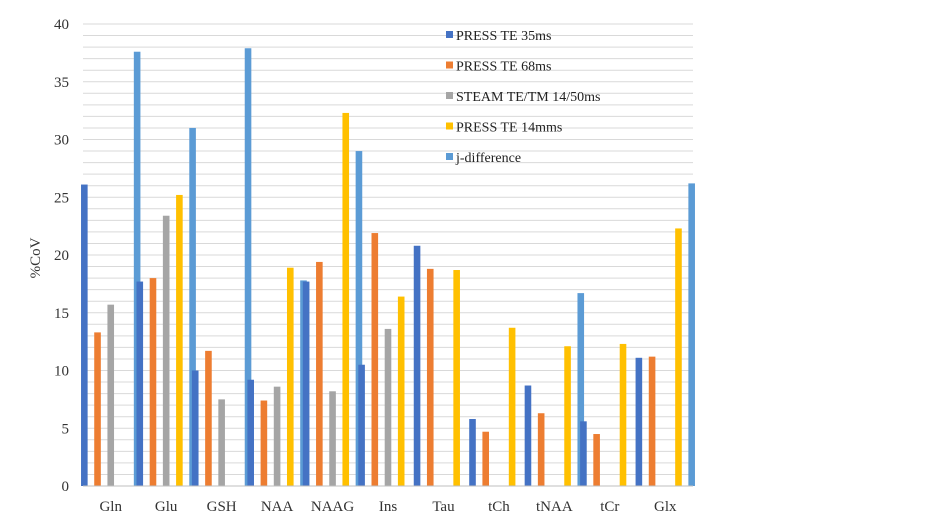 The height and width of the screenshot is (527, 931). I want to click on x-tick-label: Ins, so click(388, 507).